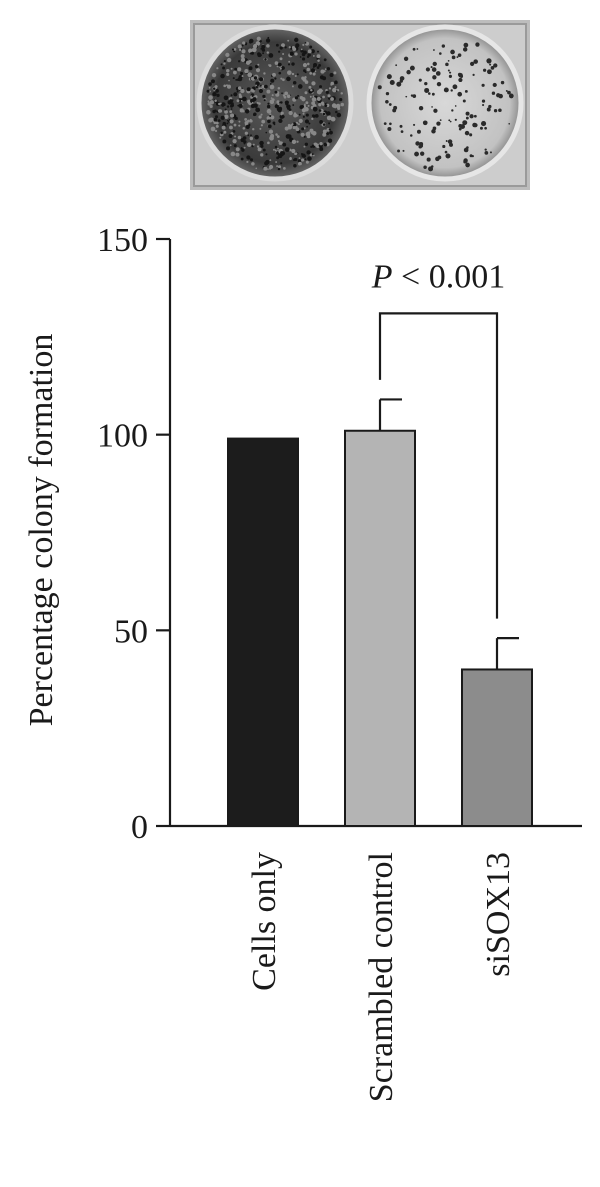 Image resolution: width=600 pixels, height=1187 pixels. What do you see at coordinates (445, 107) in the screenshot?
I see `colony-dots-sparse` at bounding box center [445, 107].